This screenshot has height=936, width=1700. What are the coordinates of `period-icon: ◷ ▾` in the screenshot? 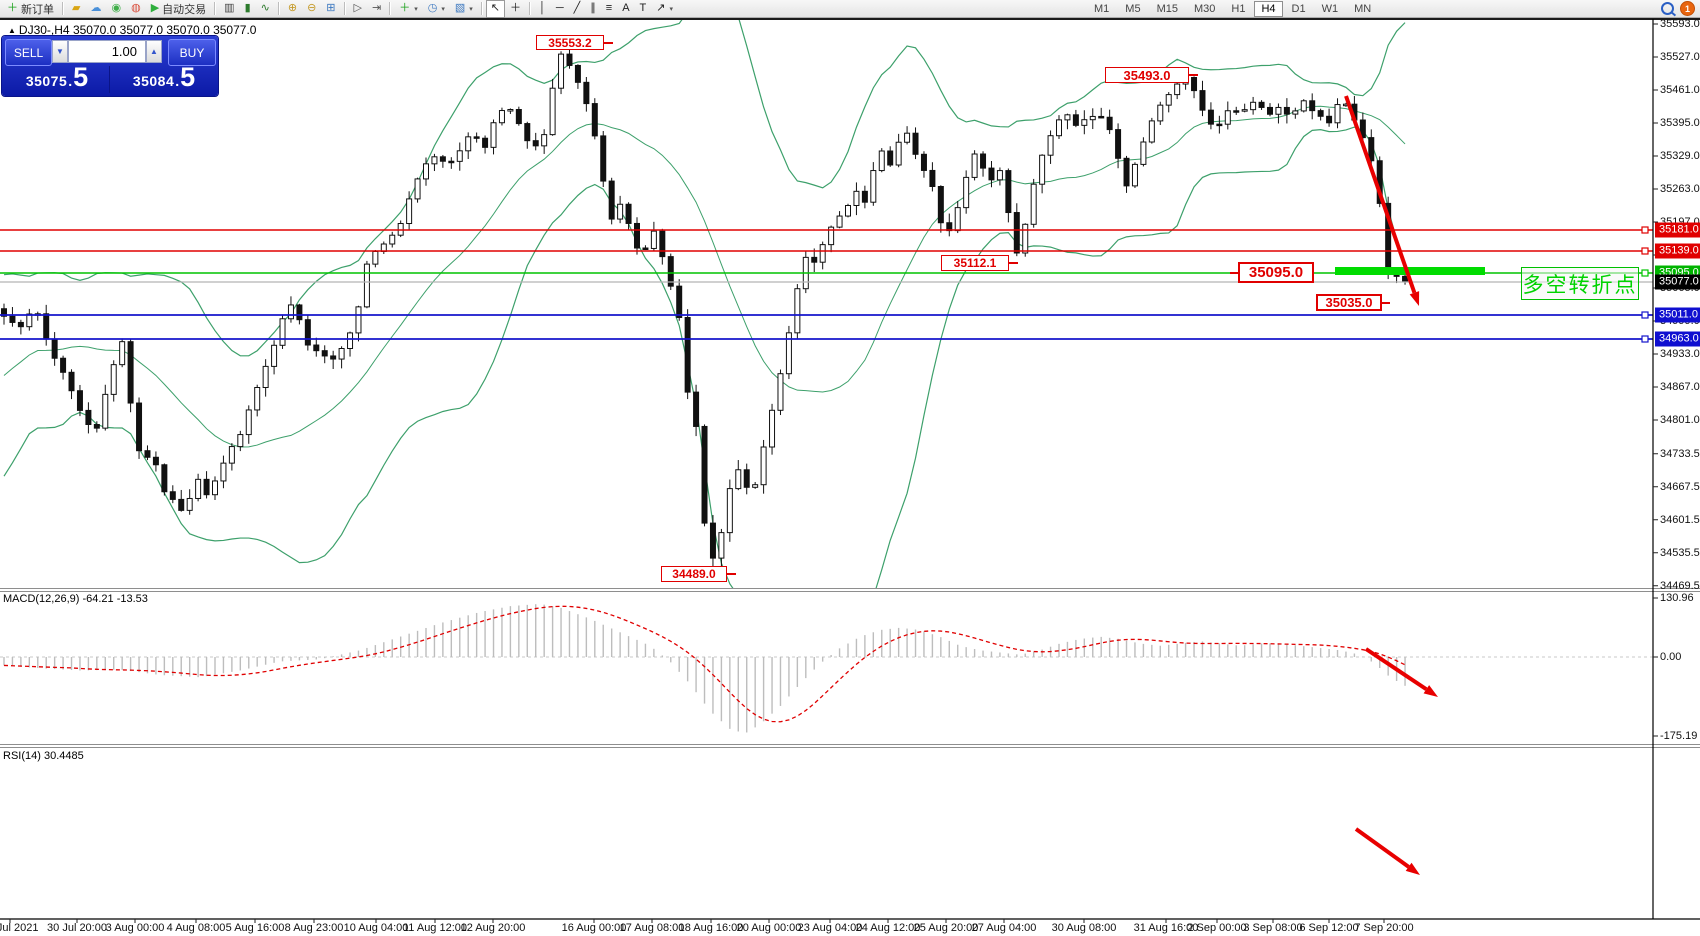 It's located at (436, 9).